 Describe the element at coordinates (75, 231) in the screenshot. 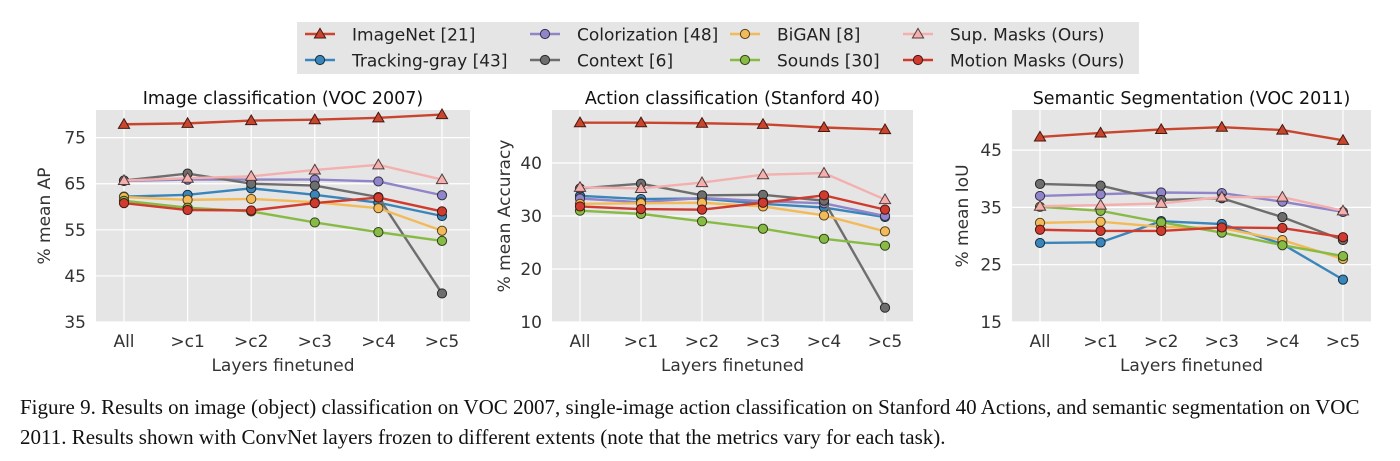

I see `y-tick-label: 55` at that location.